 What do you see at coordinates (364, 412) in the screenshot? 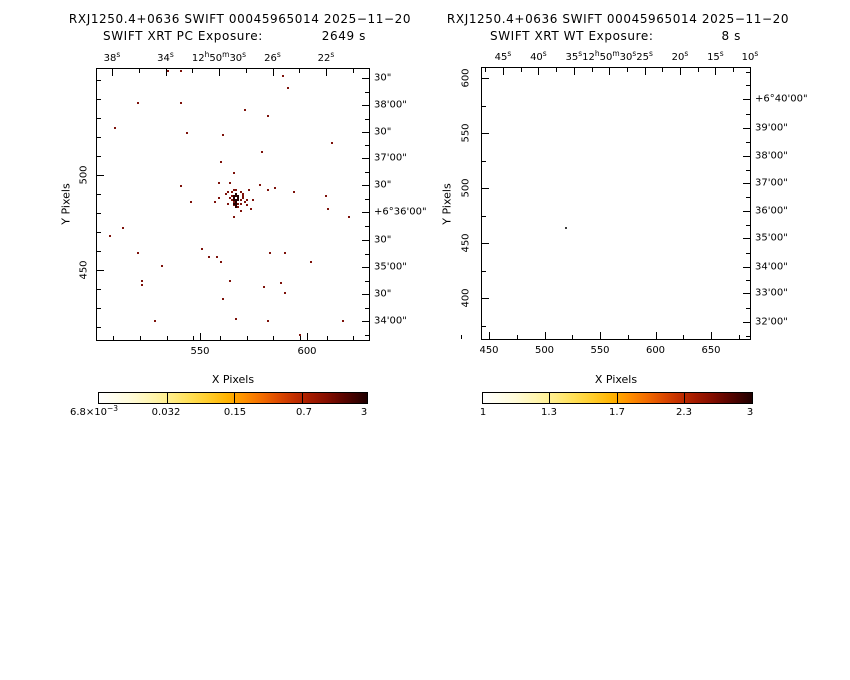
I see `colorbar-tick-label: 3` at bounding box center [364, 412].